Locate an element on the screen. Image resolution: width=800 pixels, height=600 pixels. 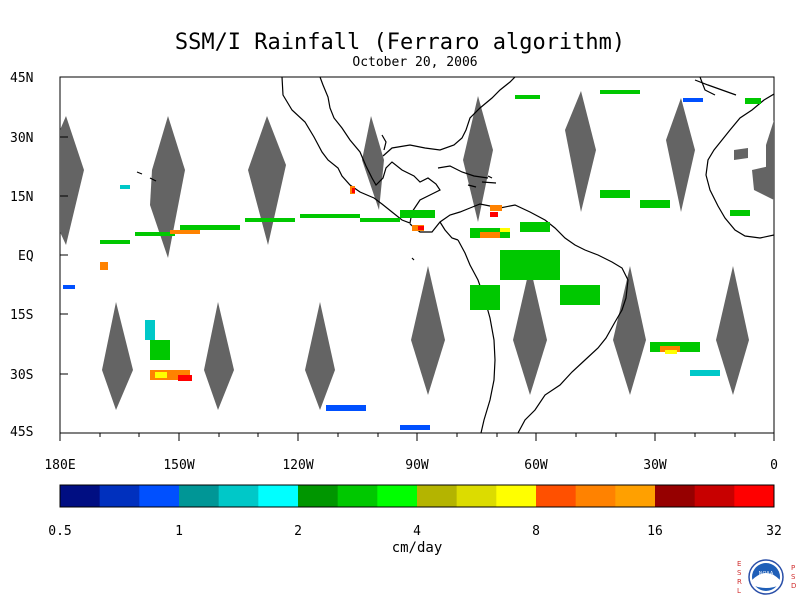
lat-label-15s: 15S is located at coordinates (21, 315).